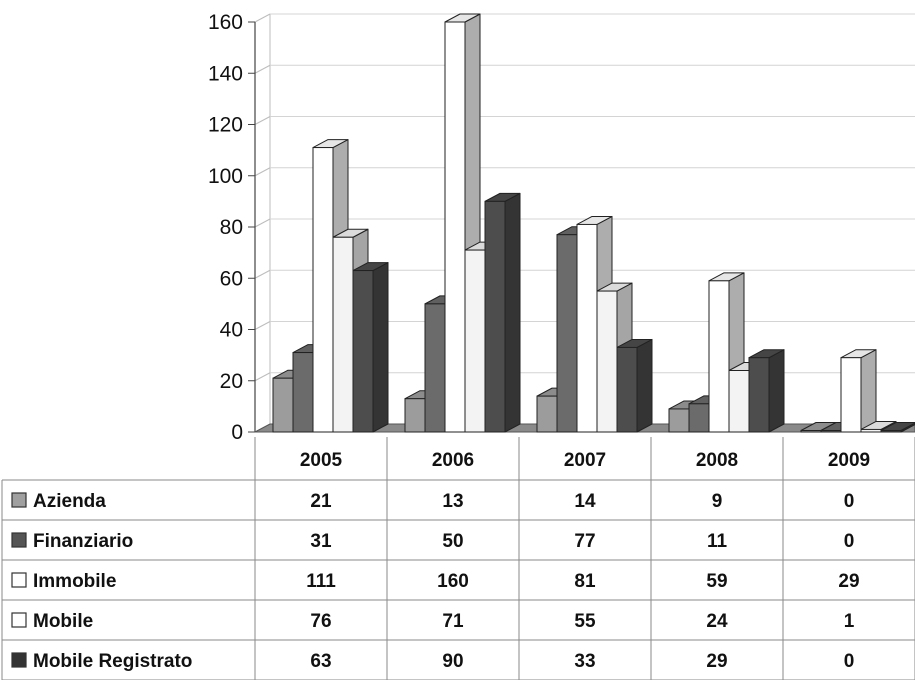 This screenshot has width=915, height=680. Describe the element at coordinates (237, 432) in the screenshot. I see `y-tick-label: 0` at that location.